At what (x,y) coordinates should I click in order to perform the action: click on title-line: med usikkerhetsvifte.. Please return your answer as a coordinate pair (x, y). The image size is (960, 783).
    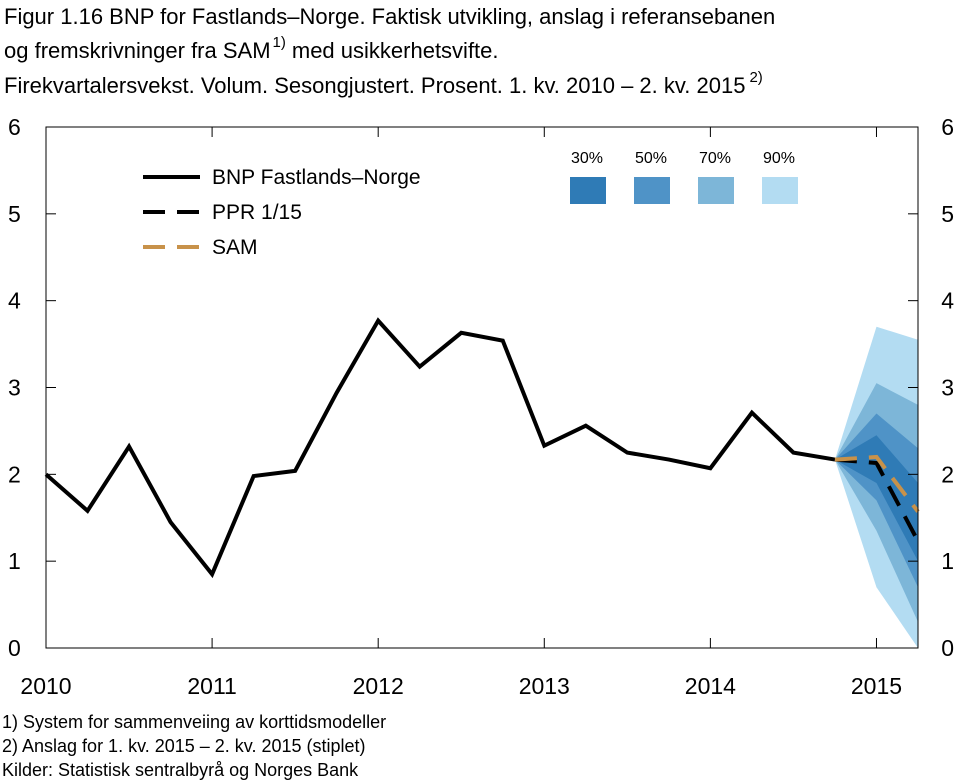
    Looking at the image, I should click on (395, 50).